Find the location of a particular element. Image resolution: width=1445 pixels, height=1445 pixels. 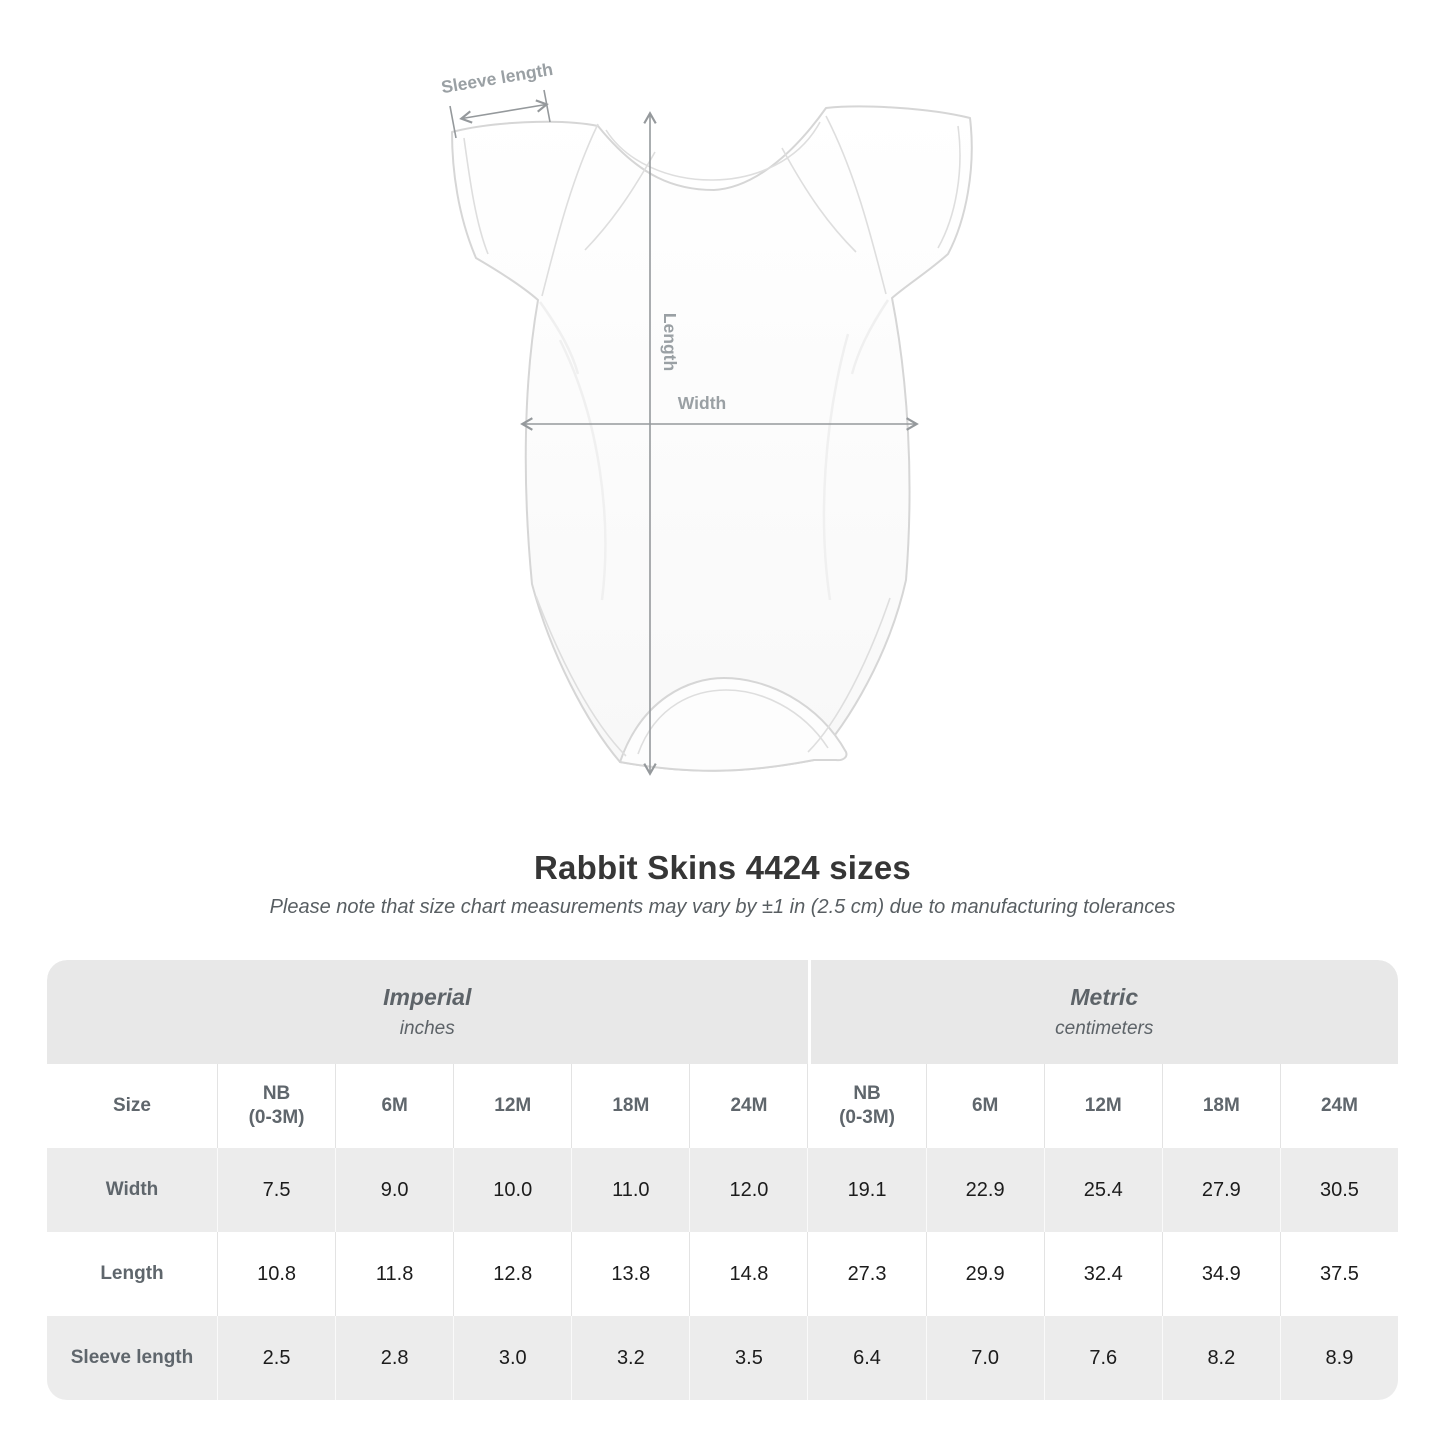

value-cell: 7.6 is located at coordinates (1102, 1358).